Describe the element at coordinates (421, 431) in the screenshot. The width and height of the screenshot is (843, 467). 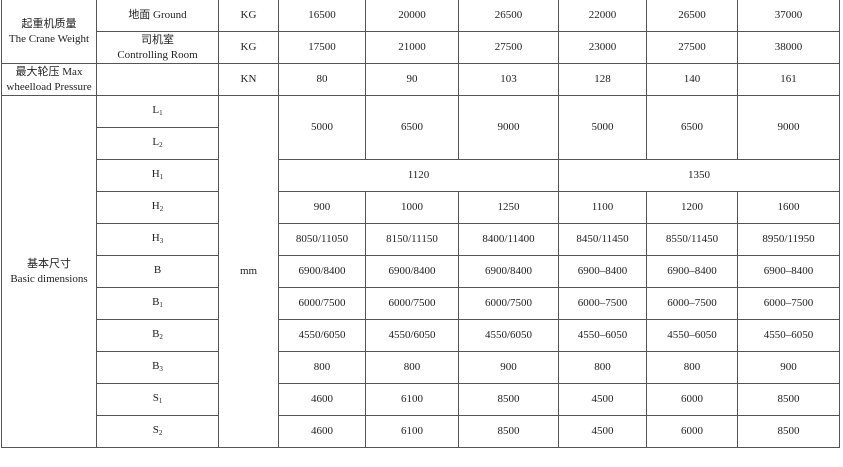
I see `table-row: S2 4600 6100 8500 4500 6000 8500` at that location.